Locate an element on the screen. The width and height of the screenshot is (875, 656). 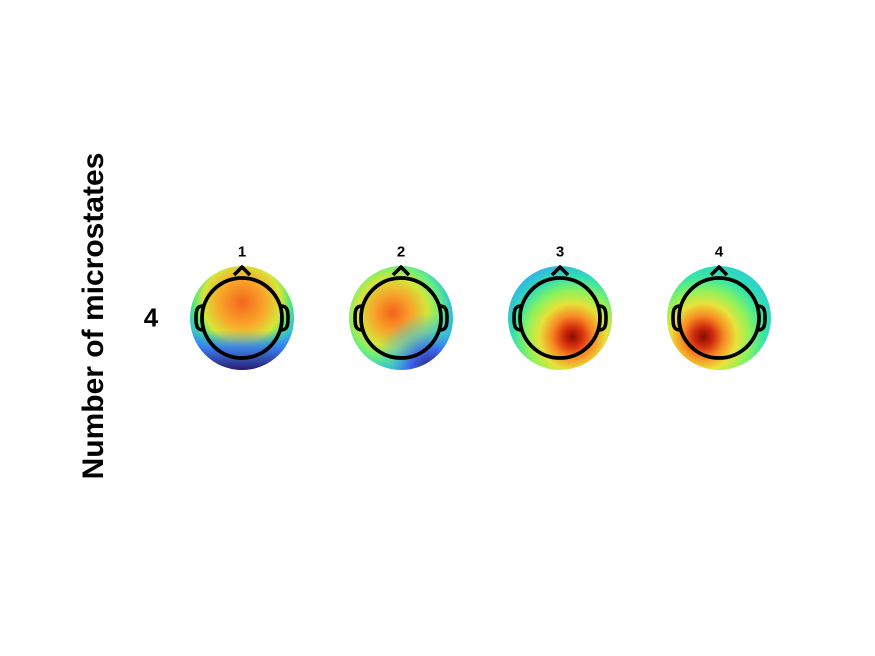
map-4-title: 4 is located at coordinates (719, 252).